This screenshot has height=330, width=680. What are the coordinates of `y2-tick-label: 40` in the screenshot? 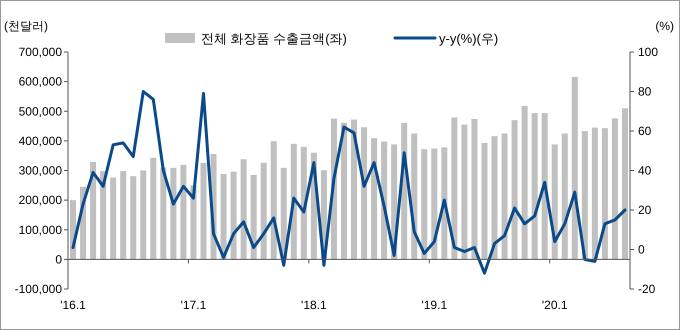 It's located at (645, 171).